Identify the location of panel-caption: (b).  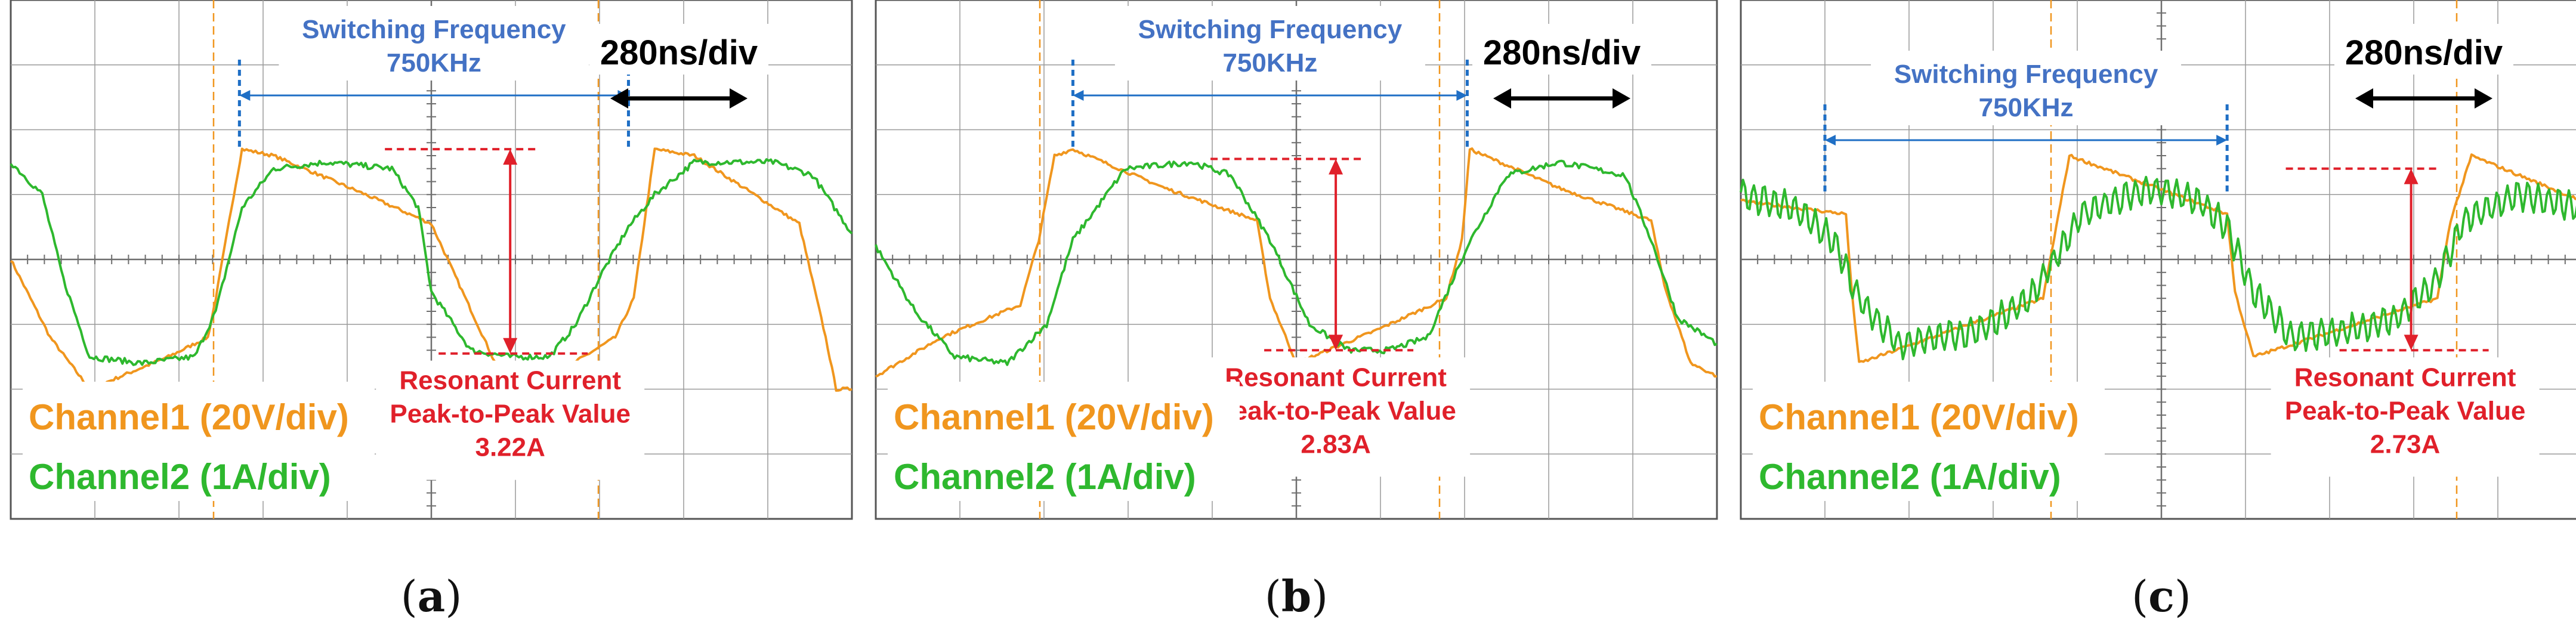
(1297, 596).